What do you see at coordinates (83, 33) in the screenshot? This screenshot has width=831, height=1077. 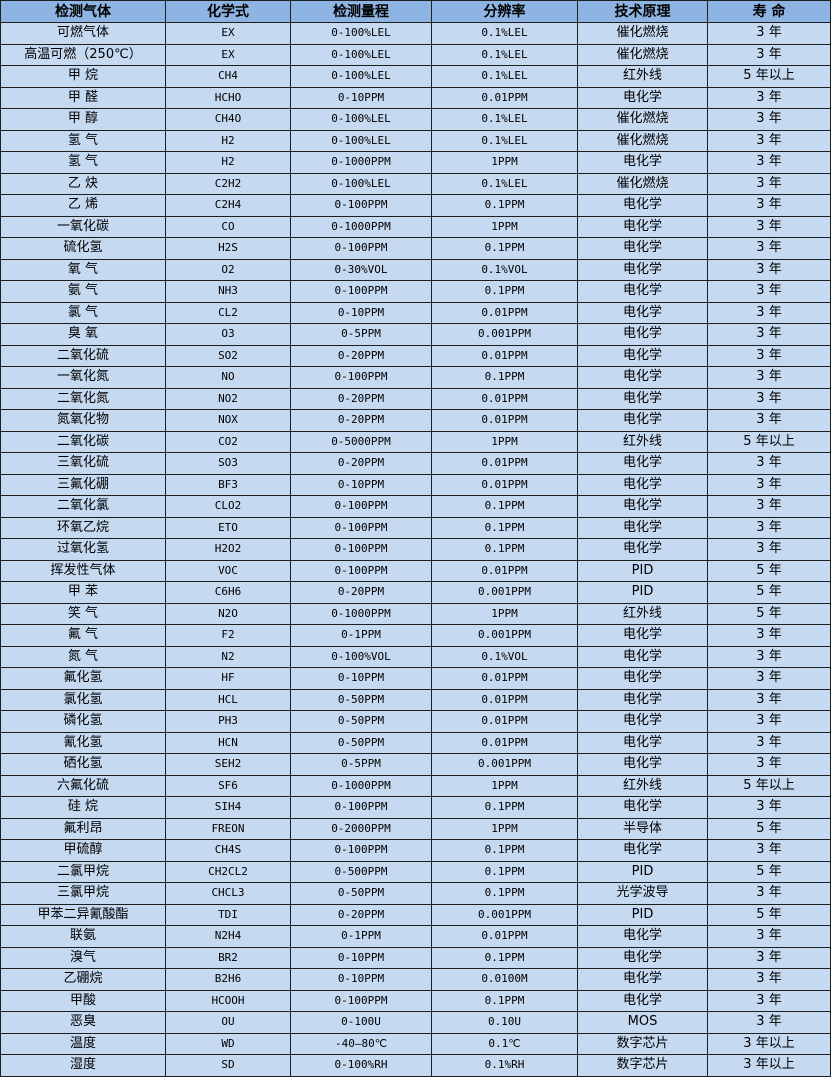 I see `gas-cell: 可燃气体` at bounding box center [83, 33].